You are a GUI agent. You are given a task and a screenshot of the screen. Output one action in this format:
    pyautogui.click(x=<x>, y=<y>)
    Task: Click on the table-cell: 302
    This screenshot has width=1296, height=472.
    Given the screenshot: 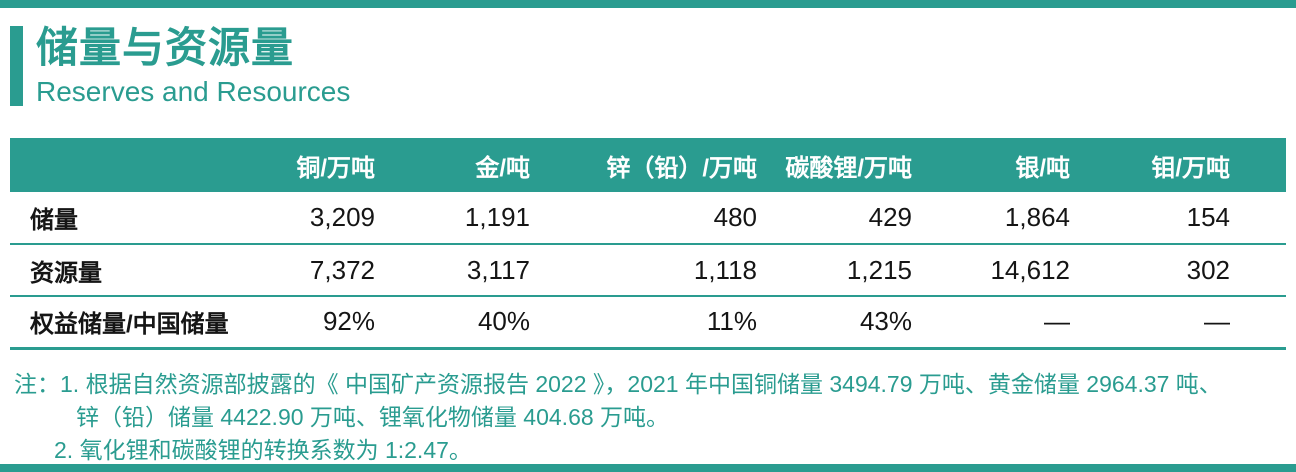 What is the action you would take?
    pyautogui.click(x=1178, y=270)
    